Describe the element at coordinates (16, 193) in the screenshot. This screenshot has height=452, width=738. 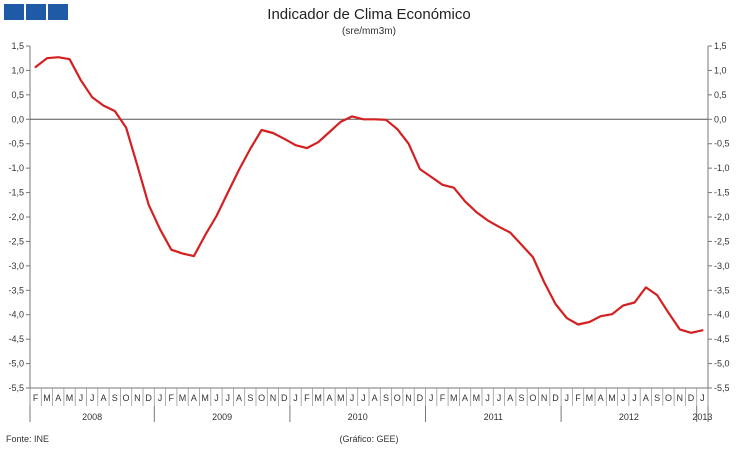
I see `y-tick-label-left: -1,5` at that location.